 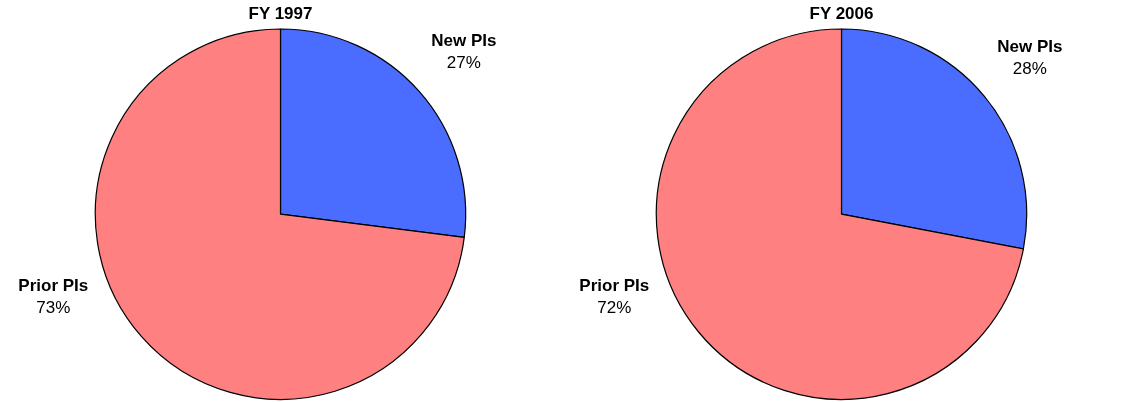 I want to click on data-label: 73%, so click(x=53, y=308).